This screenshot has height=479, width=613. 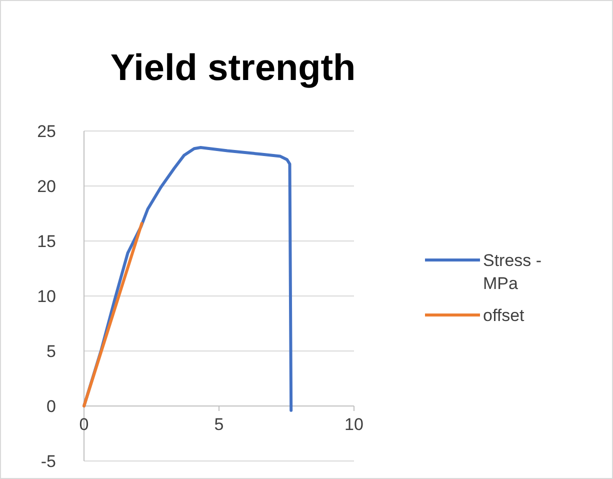 I want to click on y-tick-label: 20, so click(x=46, y=186).